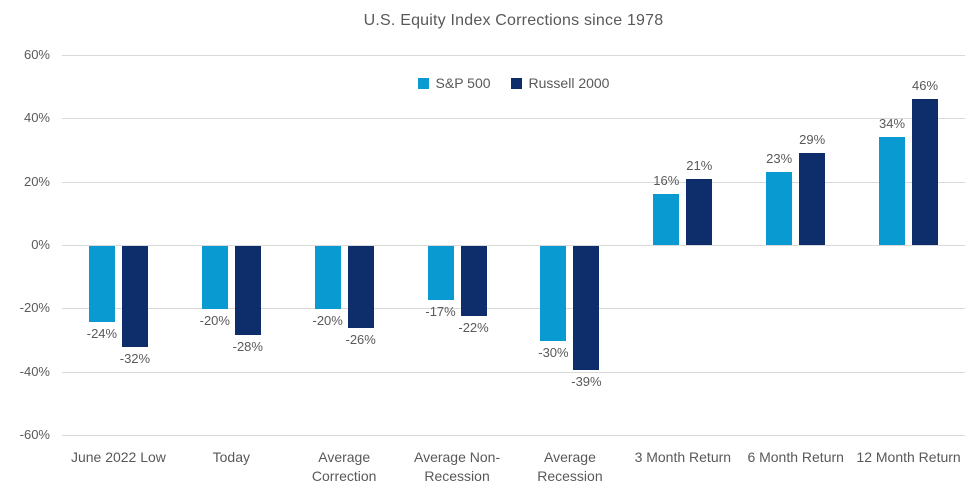 The height and width of the screenshot is (503, 979). Describe the element at coordinates (231, 457) in the screenshot. I see `x-axis-category-label: Today` at that location.